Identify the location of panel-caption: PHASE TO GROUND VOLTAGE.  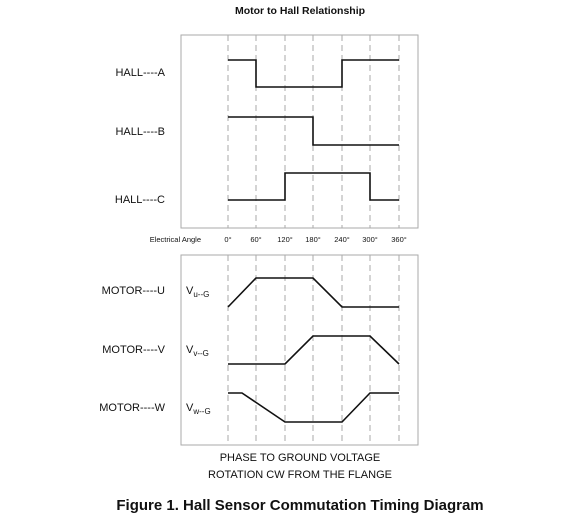
(300, 458).